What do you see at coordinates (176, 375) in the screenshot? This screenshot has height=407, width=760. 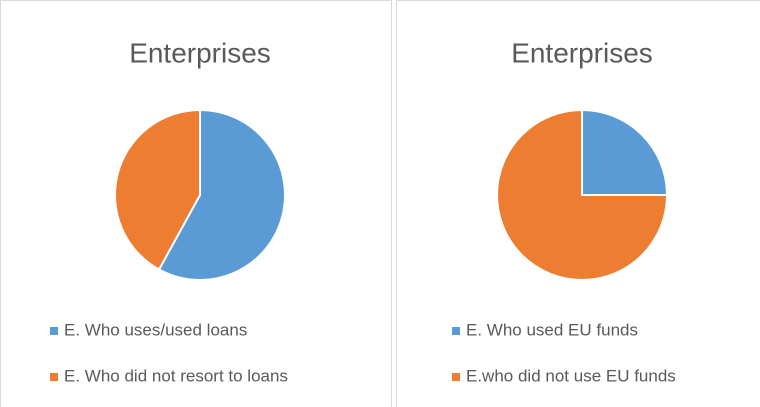 I see `legend-label: E. Who did not resort to loans` at bounding box center [176, 375].